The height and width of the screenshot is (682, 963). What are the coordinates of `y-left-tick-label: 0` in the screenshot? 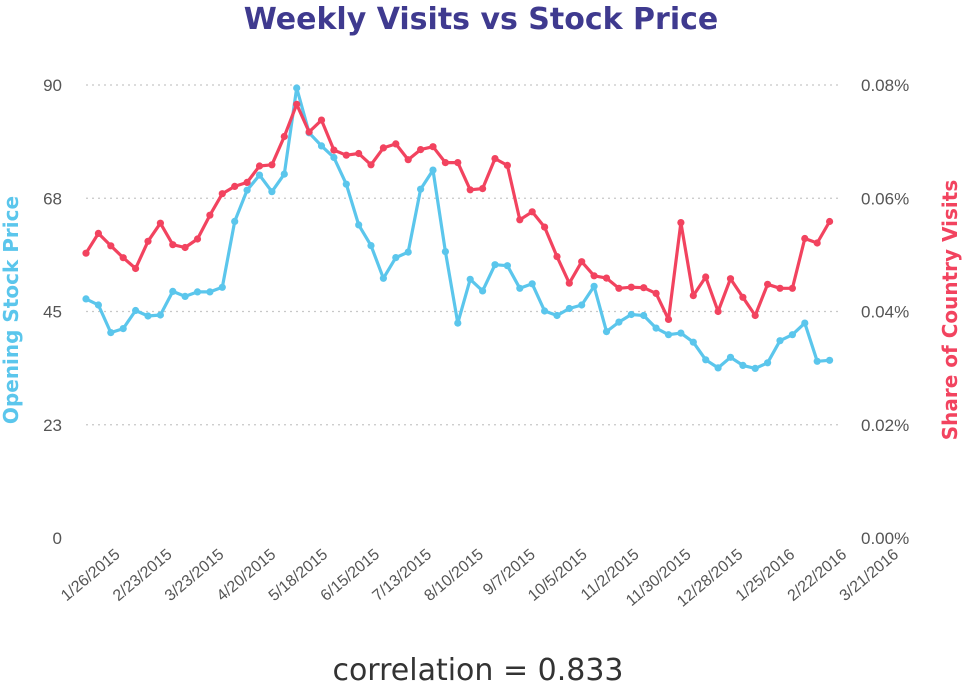 It's located at (57, 538).